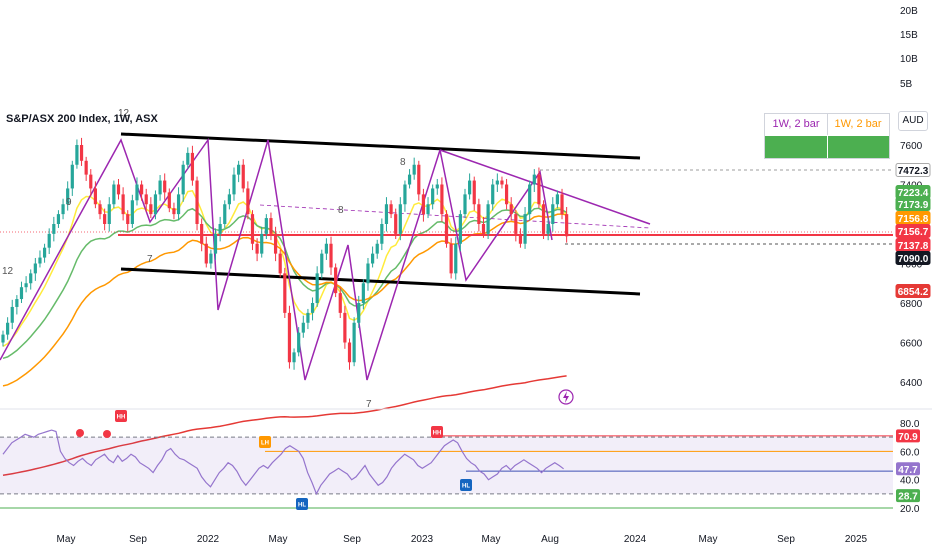  I want to click on mid-dashed-line, so click(455, 216).